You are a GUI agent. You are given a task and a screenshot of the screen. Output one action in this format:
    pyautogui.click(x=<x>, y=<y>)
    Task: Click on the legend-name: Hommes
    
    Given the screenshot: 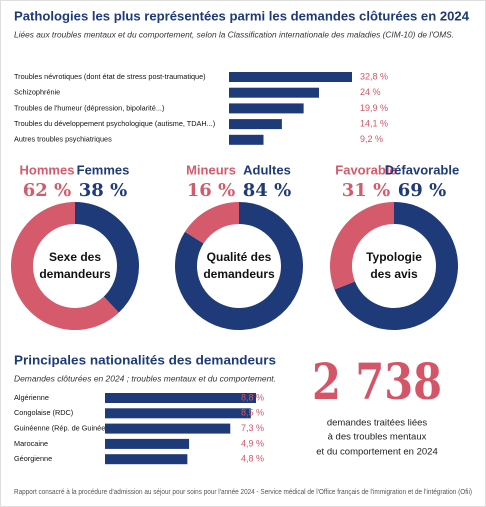 What is the action you would take?
    pyautogui.click(x=47, y=169)
    